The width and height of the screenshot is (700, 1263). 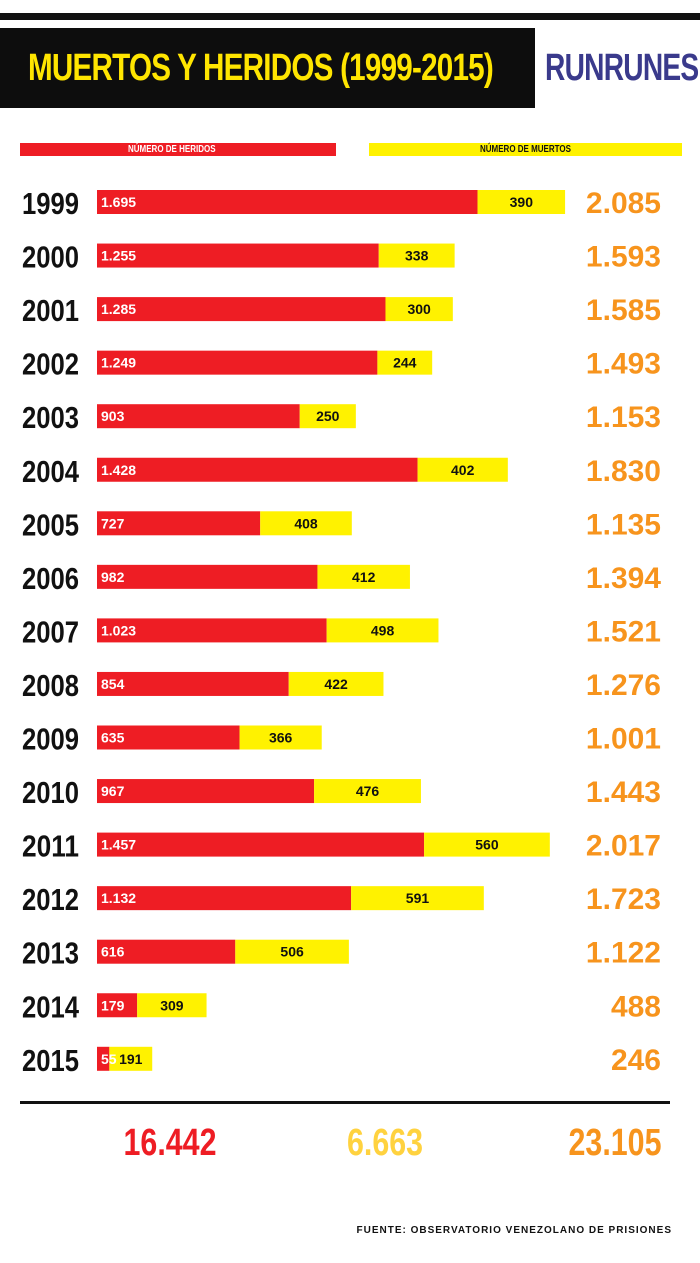 What do you see at coordinates (261, 68) in the screenshot?
I see `chart-title: MUERTOS Y HERIDOS (1999-2015)` at bounding box center [261, 68].